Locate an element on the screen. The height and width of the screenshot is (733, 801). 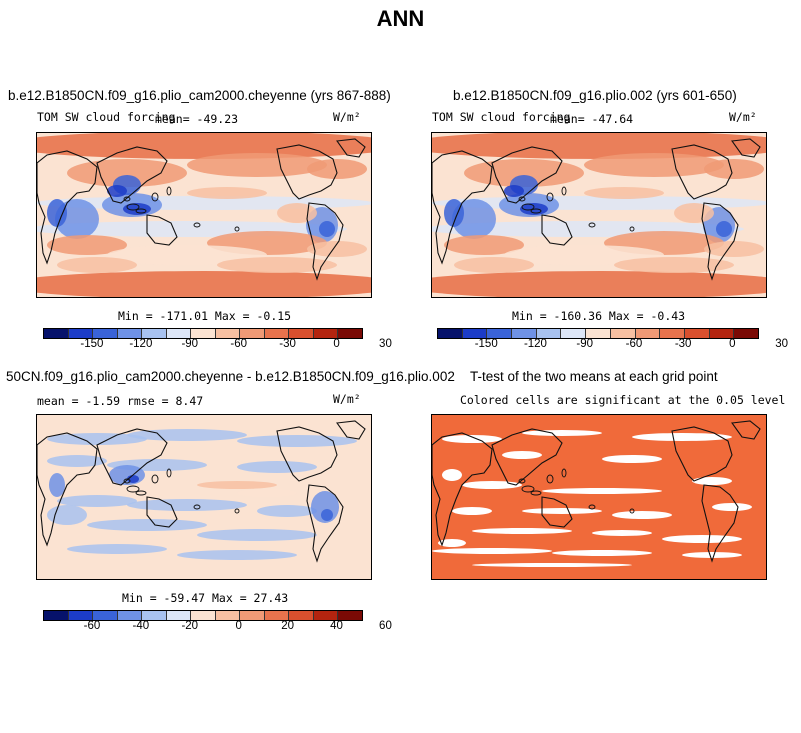
colorbar-tick-label: -90 is located at coordinates (584, 344).